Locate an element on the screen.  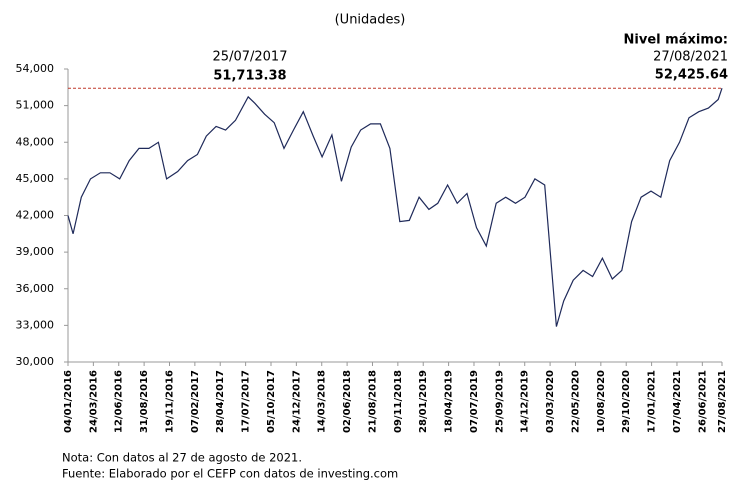
y-tick-label: 42,000 is located at coordinates (35, 215).